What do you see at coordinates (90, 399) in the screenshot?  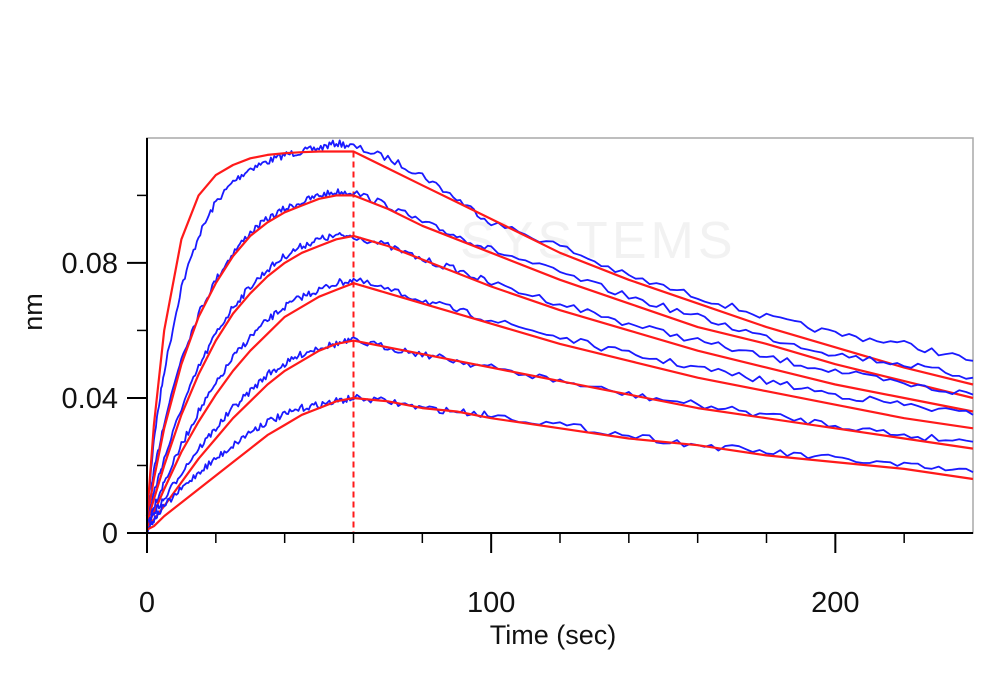 I see `y-tick-label-0.04: 0.04` at bounding box center [90, 399].